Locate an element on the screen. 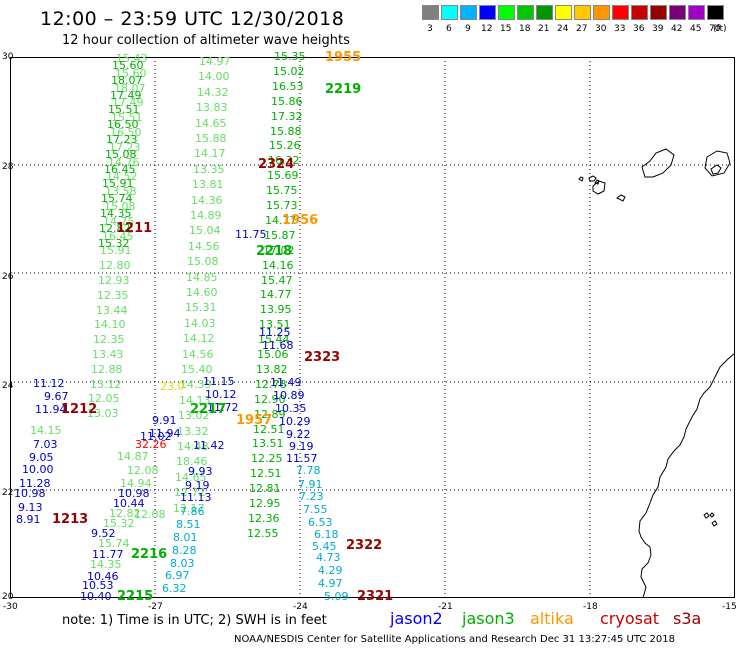  wave-height-label: 14.48 is located at coordinates (193, 446).